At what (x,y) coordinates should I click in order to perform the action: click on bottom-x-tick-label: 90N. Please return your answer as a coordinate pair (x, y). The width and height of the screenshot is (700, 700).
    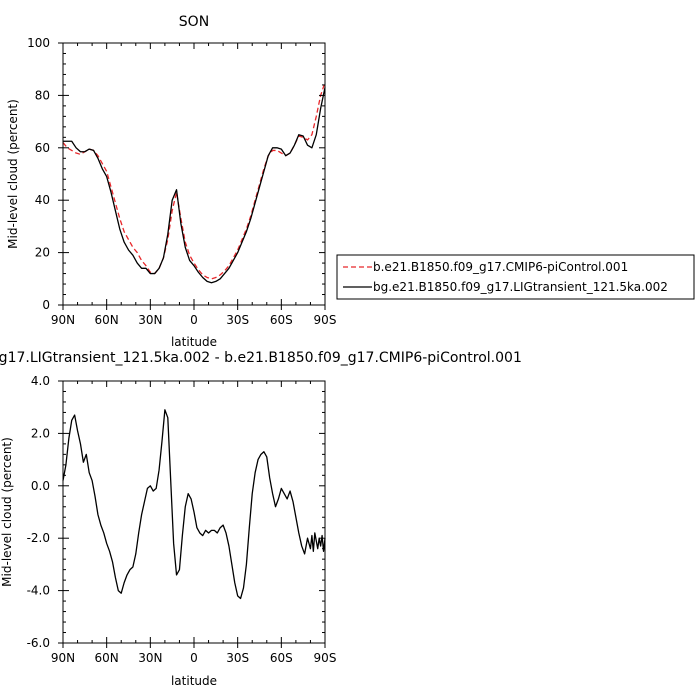
    Looking at the image, I should click on (63, 658).